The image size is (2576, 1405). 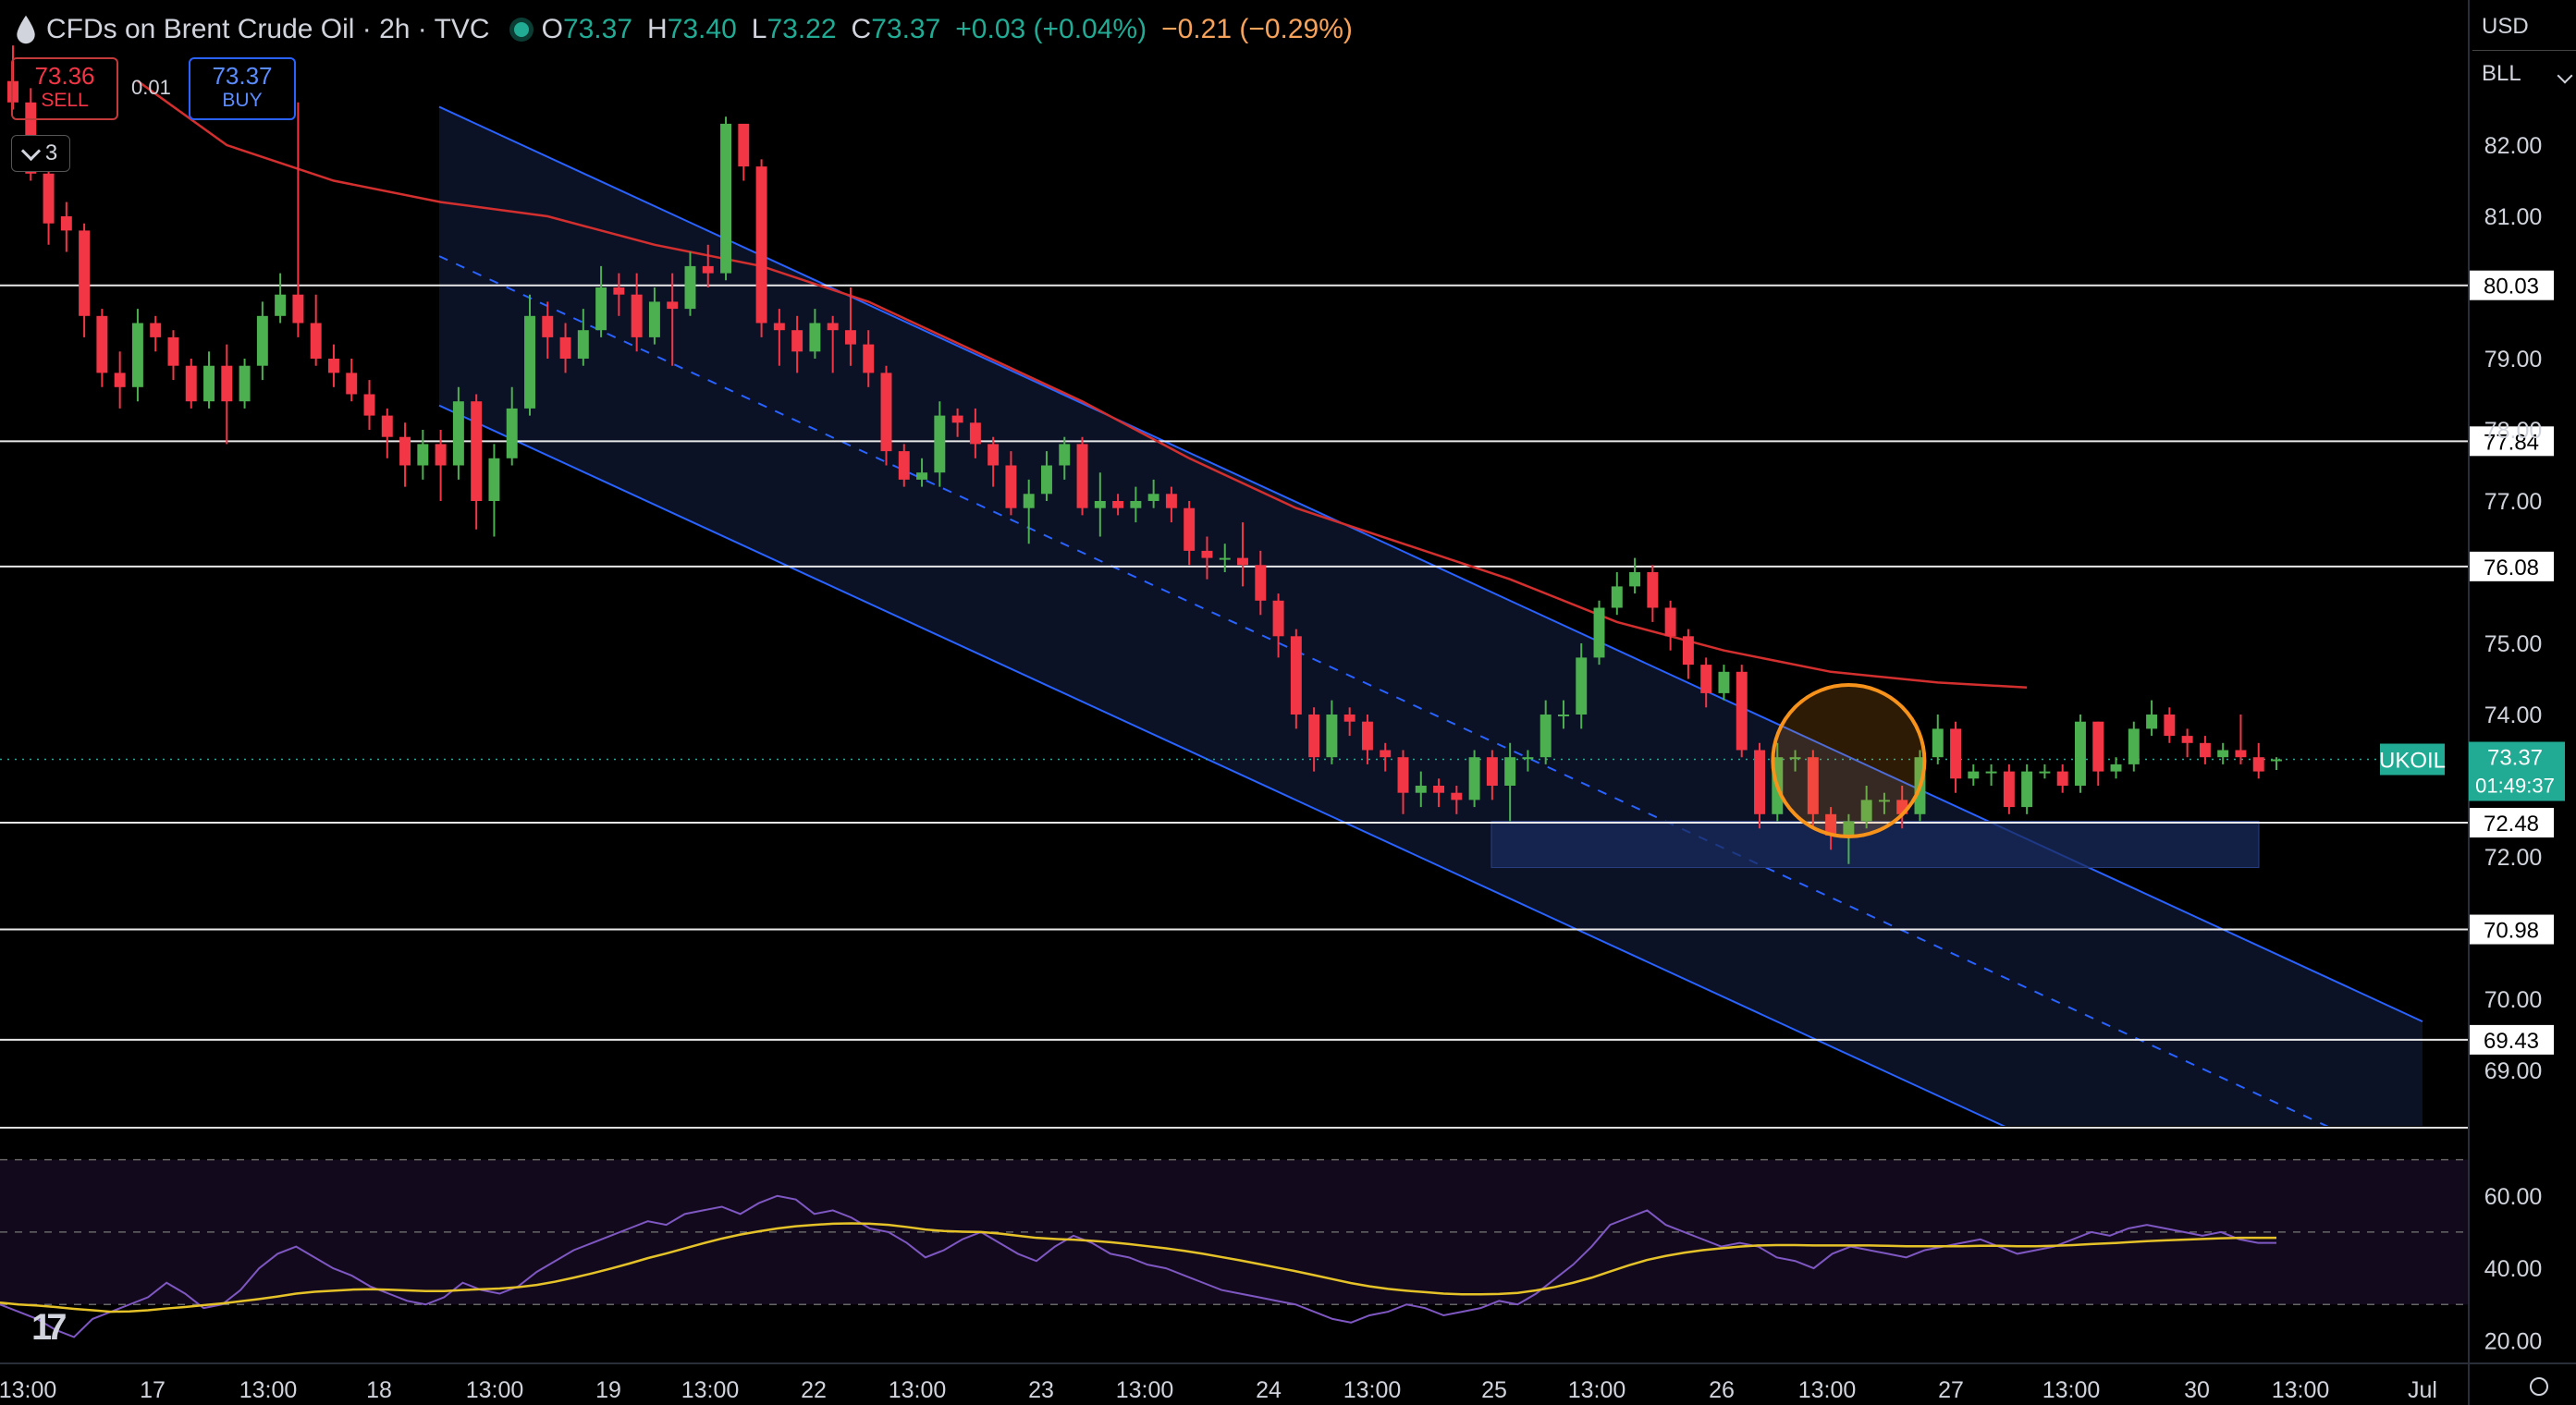 I want to click on y-tick-label: 79.00, so click(x=2513, y=360).